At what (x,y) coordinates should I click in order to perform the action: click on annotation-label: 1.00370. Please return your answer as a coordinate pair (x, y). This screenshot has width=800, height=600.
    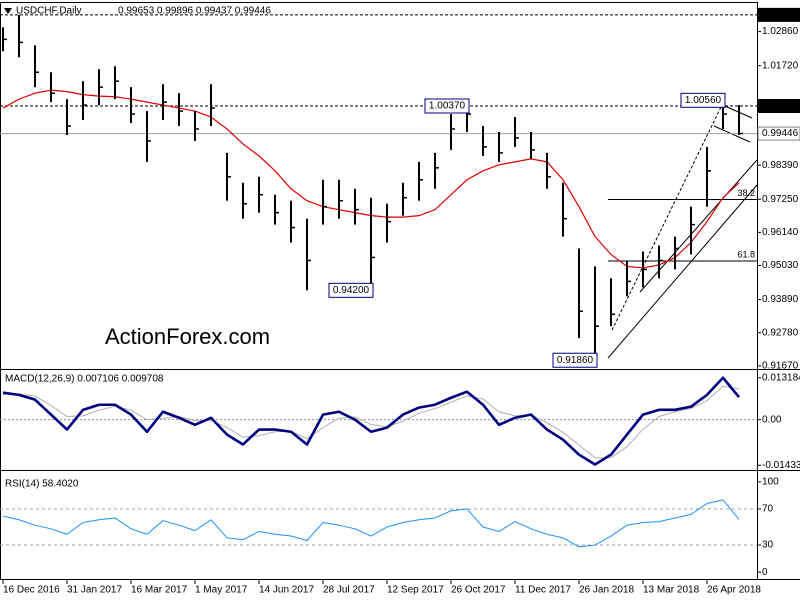
    Looking at the image, I should click on (447, 106).